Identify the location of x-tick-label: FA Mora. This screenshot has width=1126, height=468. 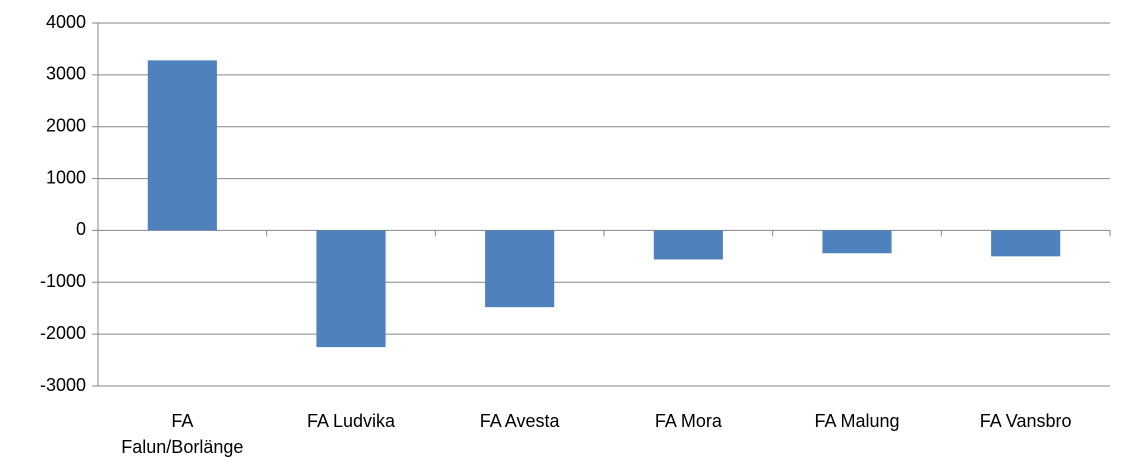
(688, 421).